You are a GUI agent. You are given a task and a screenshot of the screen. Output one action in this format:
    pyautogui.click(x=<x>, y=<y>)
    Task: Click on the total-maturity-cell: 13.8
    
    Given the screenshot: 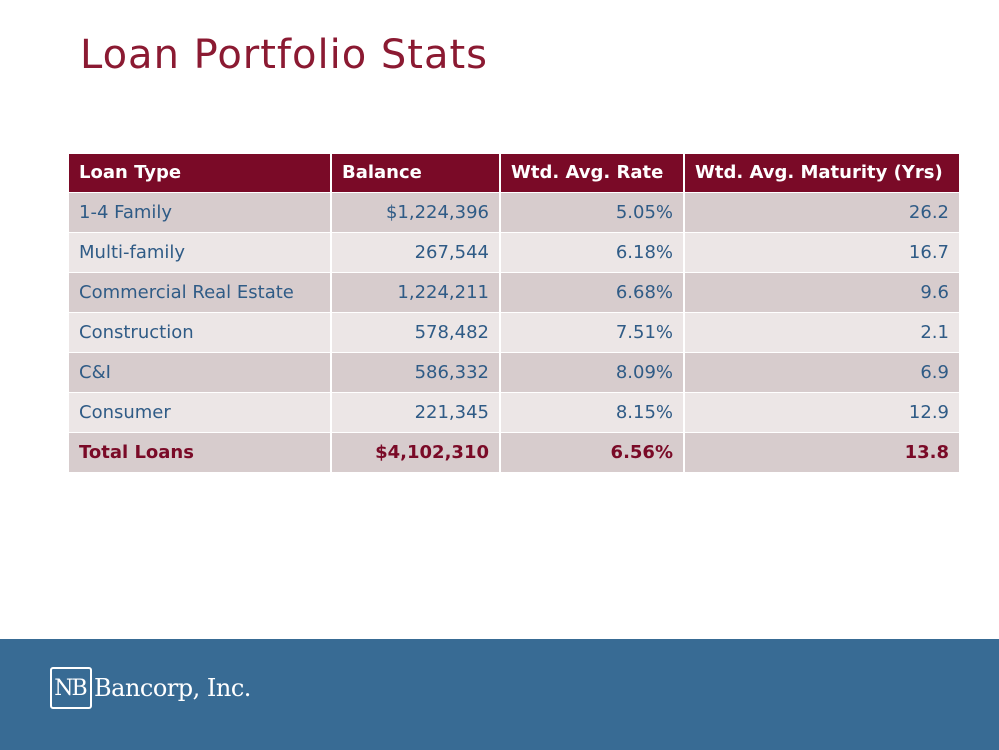 What is the action you would take?
    pyautogui.click(x=821, y=452)
    